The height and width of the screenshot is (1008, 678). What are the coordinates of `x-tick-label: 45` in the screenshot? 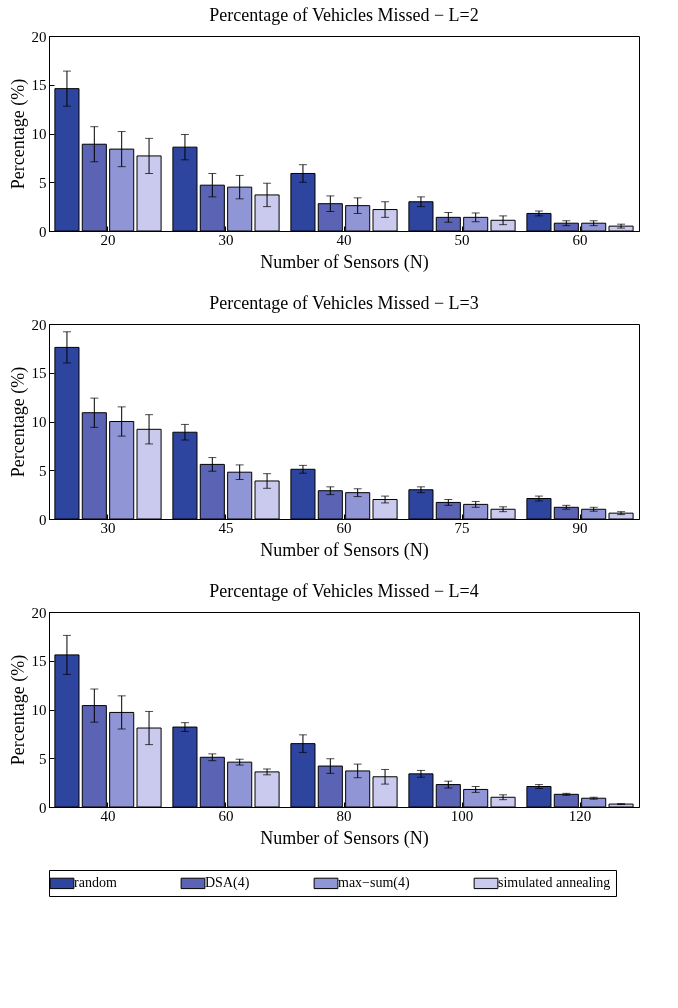 It's located at (226, 527).